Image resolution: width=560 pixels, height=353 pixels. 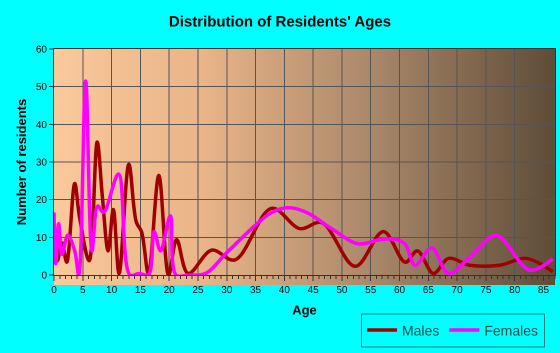 I want to click on x-tick-label: 85, so click(x=544, y=290).